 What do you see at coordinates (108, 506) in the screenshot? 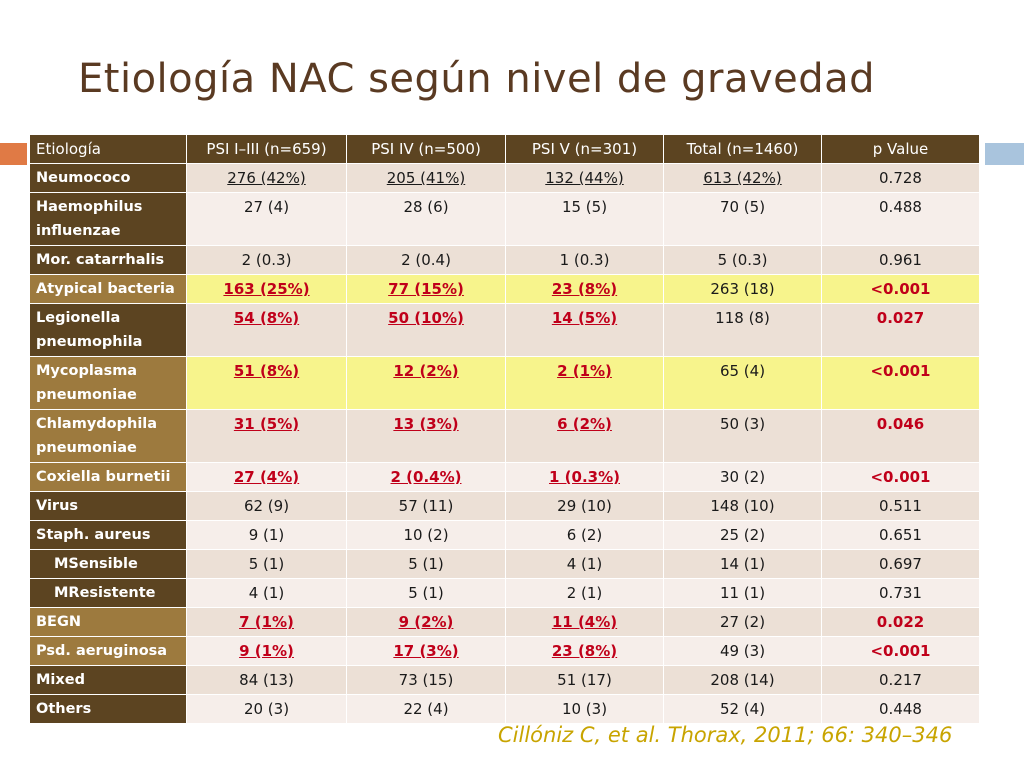
I see `row-label: Virus` at bounding box center [108, 506].